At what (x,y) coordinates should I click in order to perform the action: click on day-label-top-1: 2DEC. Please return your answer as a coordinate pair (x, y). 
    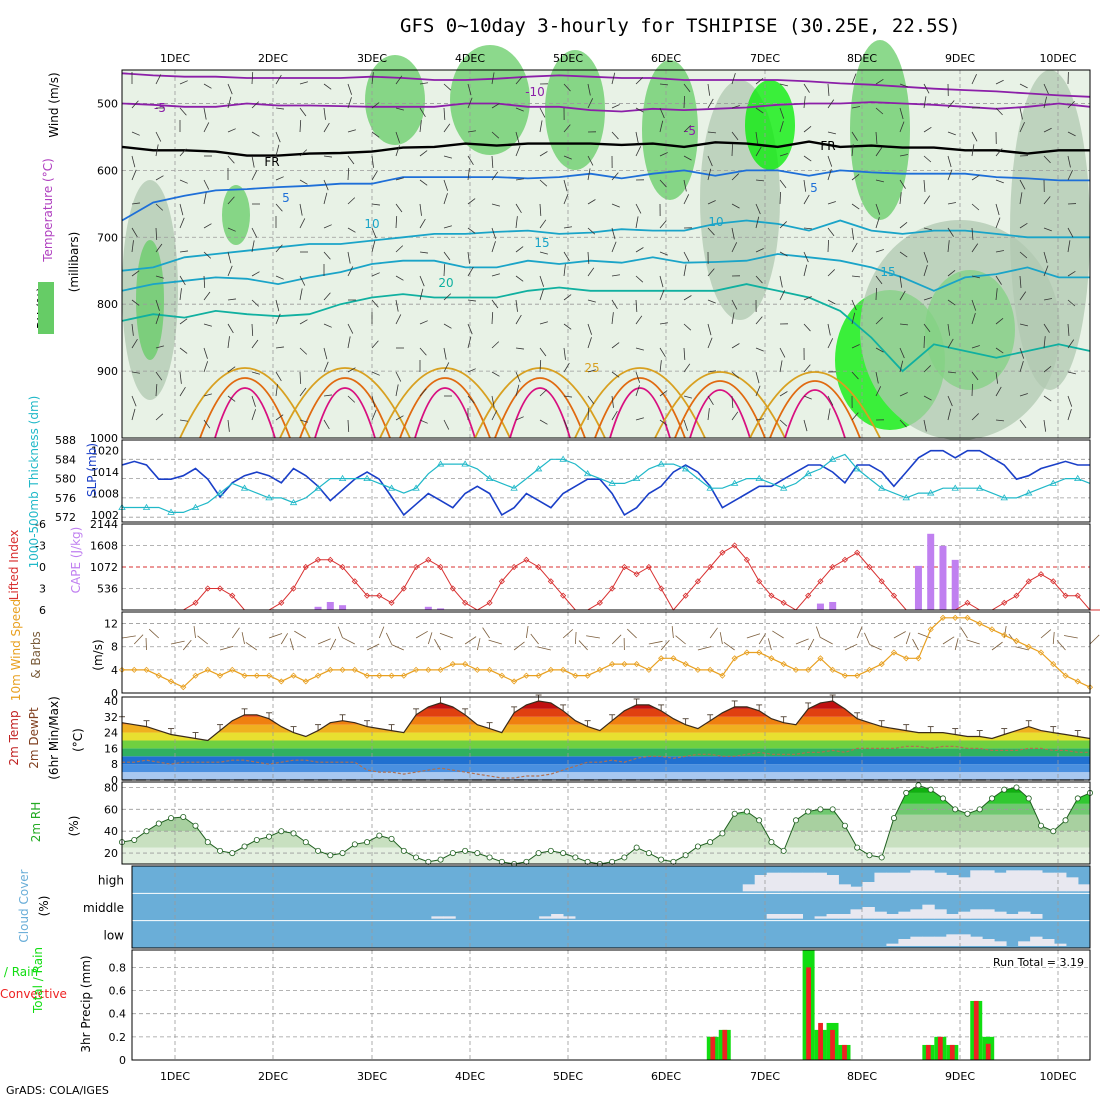
    Looking at the image, I should click on (273, 58).